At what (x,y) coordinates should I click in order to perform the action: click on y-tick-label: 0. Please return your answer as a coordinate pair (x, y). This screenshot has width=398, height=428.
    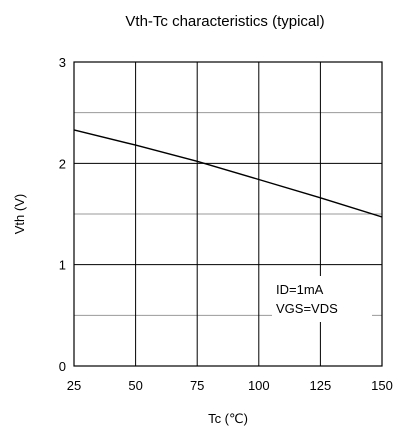
    Looking at the image, I should click on (62, 366).